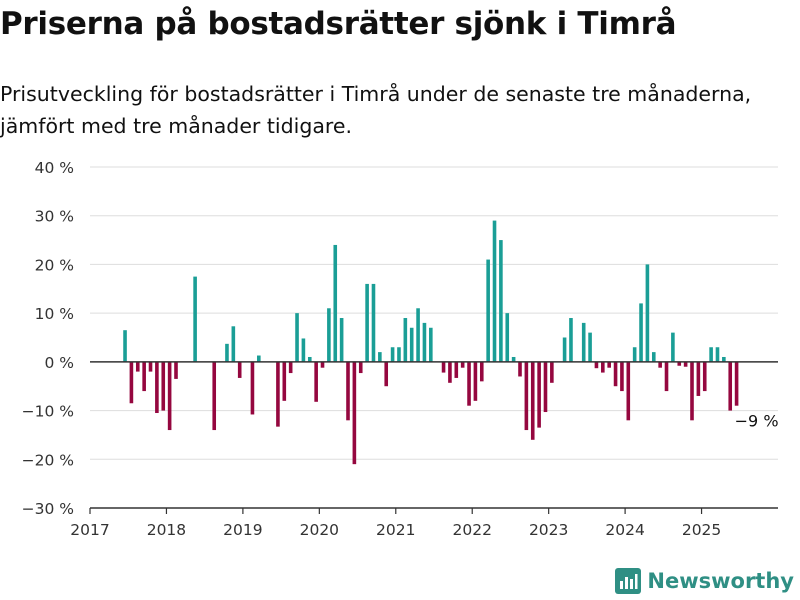 The height and width of the screenshot is (600, 800). Describe the element at coordinates (701, 530) in the screenshot. I see `x-tick-label: 2025` at that location.